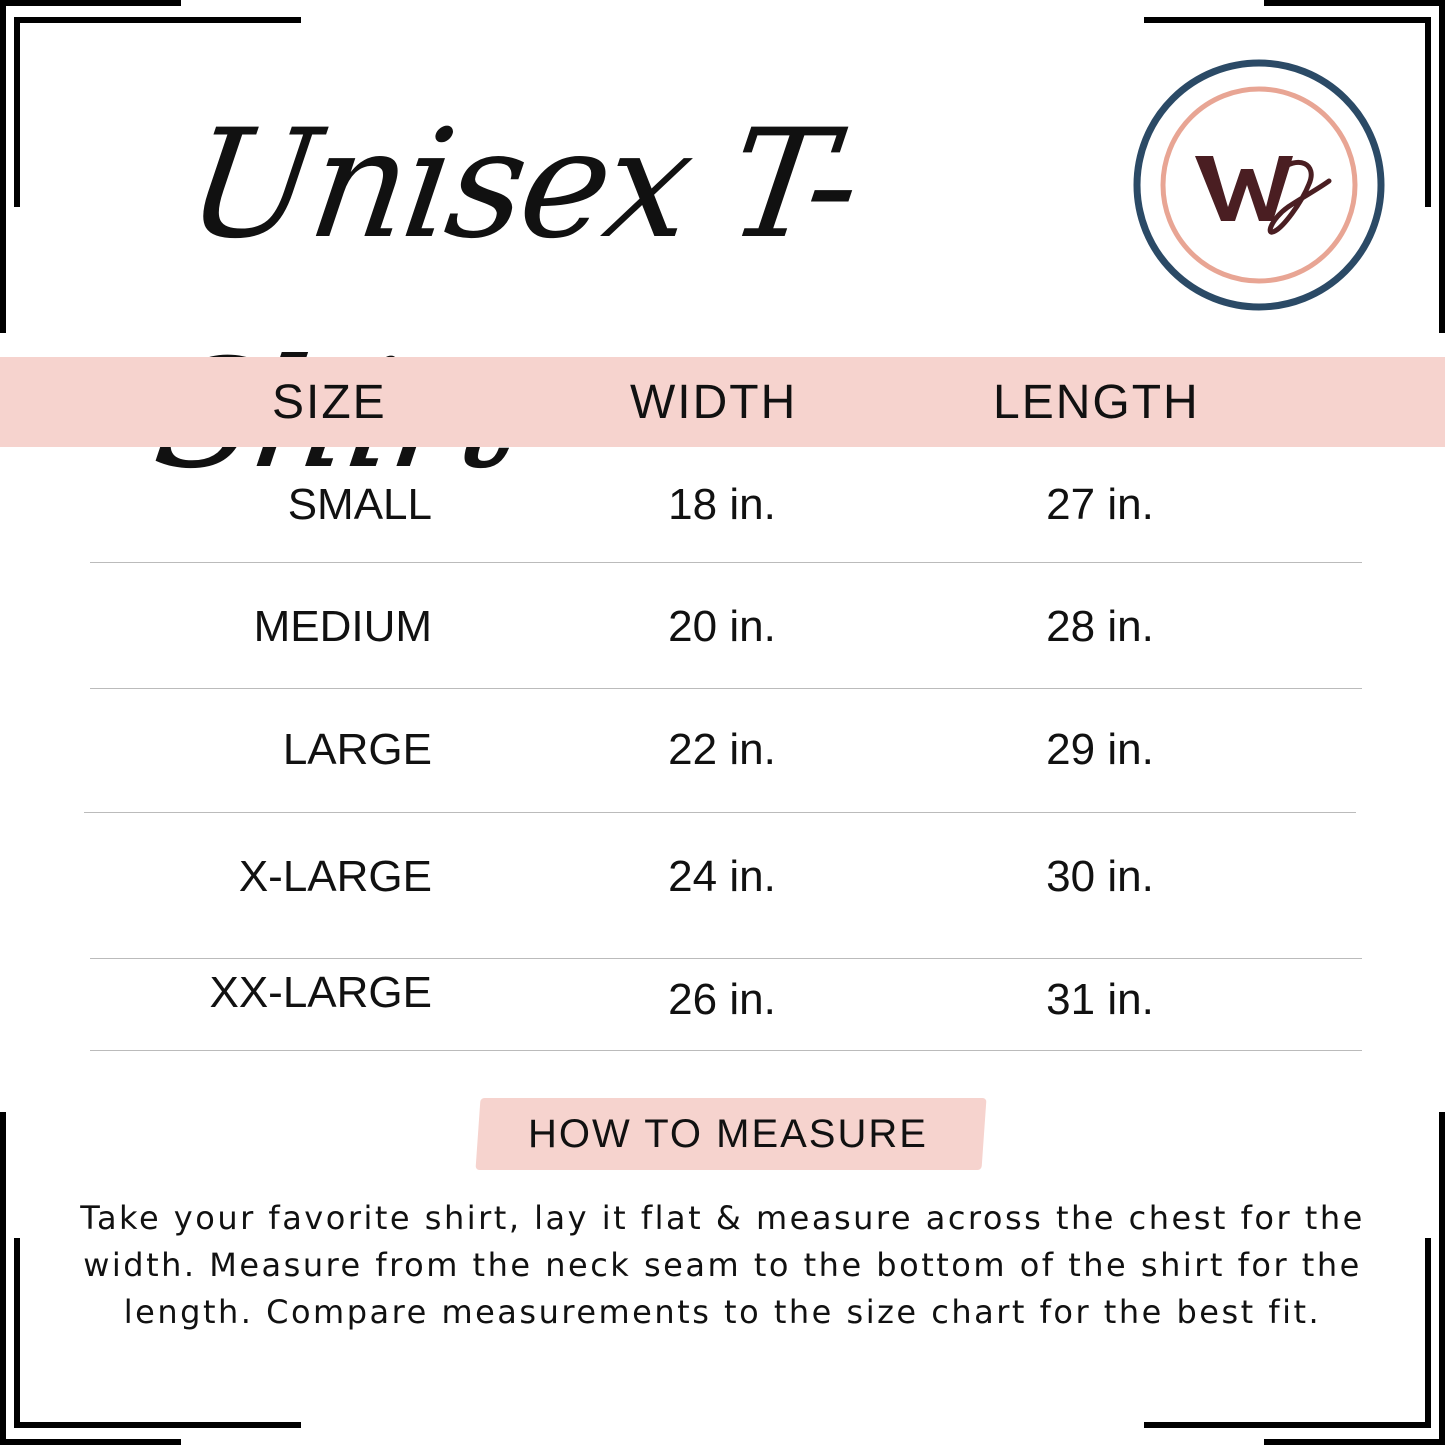 The image size is (1445, 1445). Describe the element at coordinates (714, 402) in the screenshot. I see `column-header-width: WIDTH` at that location.